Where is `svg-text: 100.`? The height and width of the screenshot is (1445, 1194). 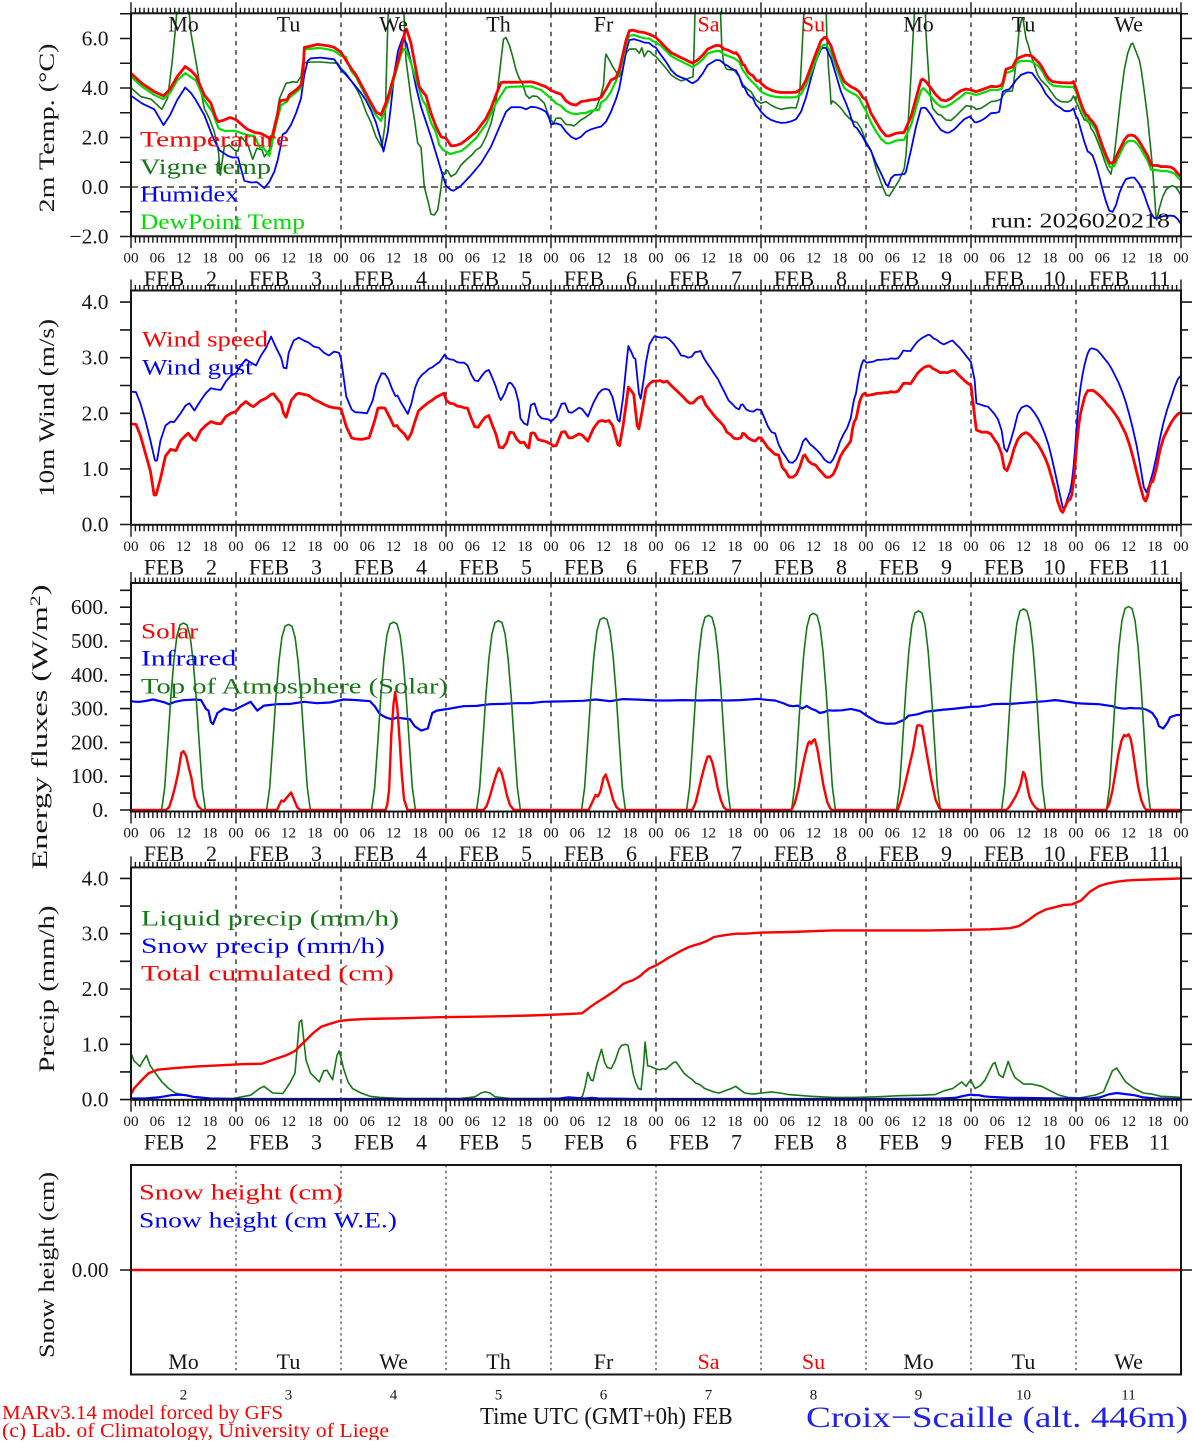 svg-text: 100. is located at coordinates (90, 776).